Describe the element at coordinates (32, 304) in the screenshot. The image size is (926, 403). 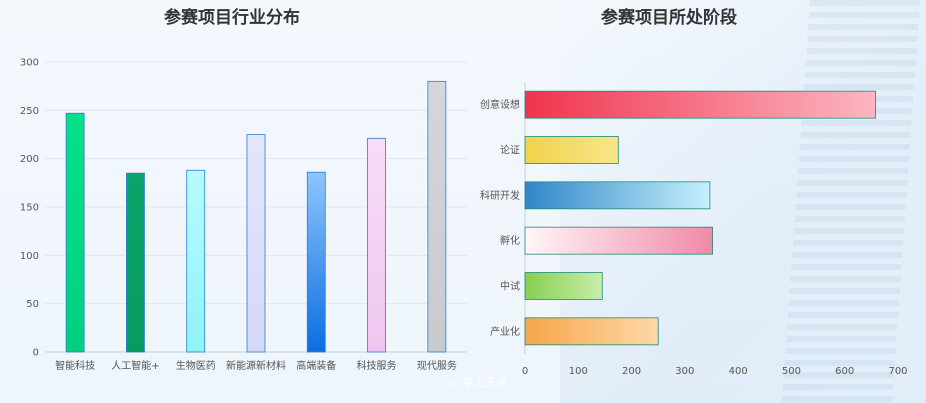
I see `y-tick-label: 50` at that location.